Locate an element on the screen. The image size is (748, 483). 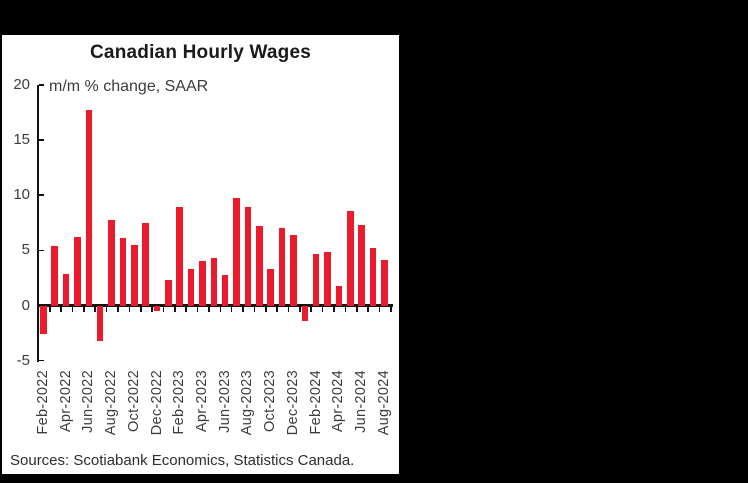
bar-Jun-2024 is located at coordinates (361, 266).